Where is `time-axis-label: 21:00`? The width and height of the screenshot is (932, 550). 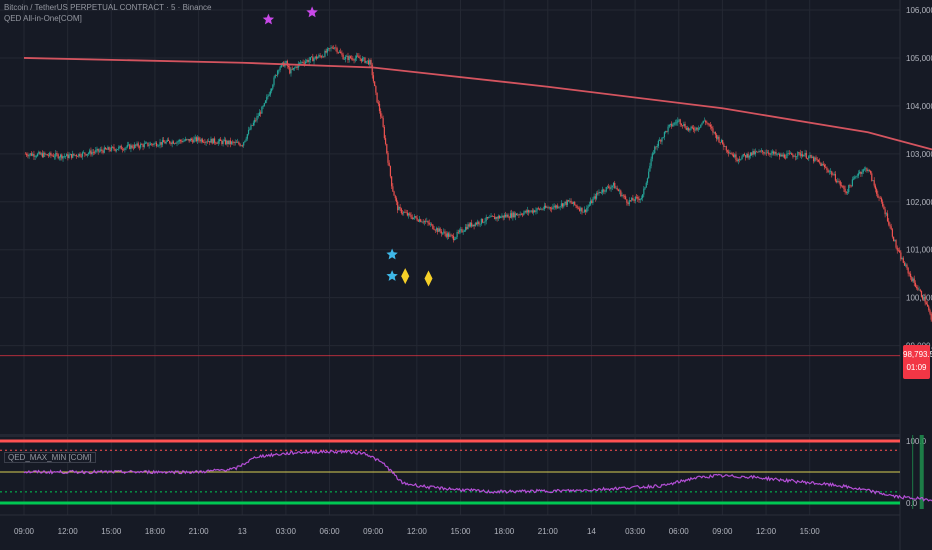
time-axis-label: 21:00 is located at coordinates (199, 531).